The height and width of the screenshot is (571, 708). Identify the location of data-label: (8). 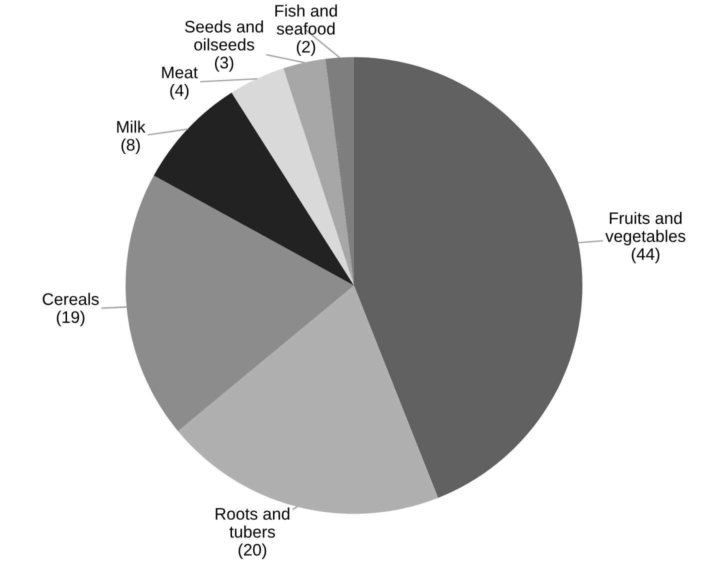
(131, 146).